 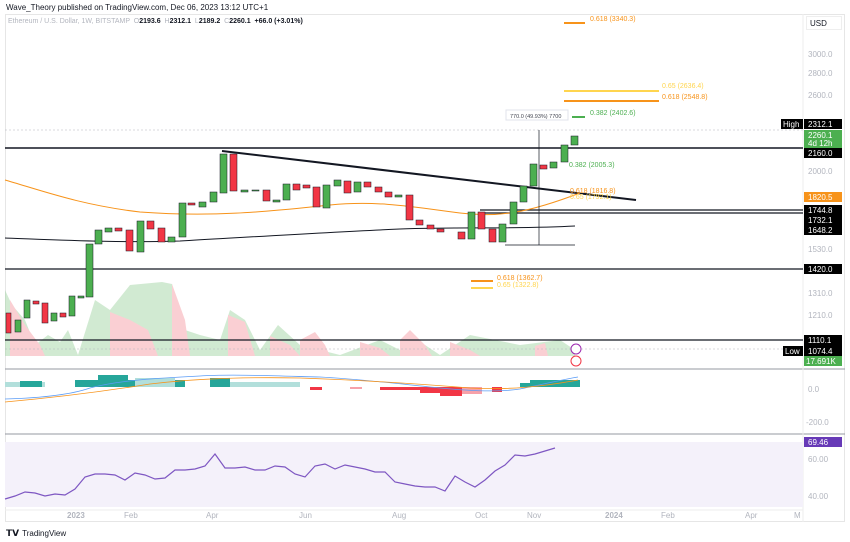 I want to click on svg-text: 2024, so click(x=614, y=515).